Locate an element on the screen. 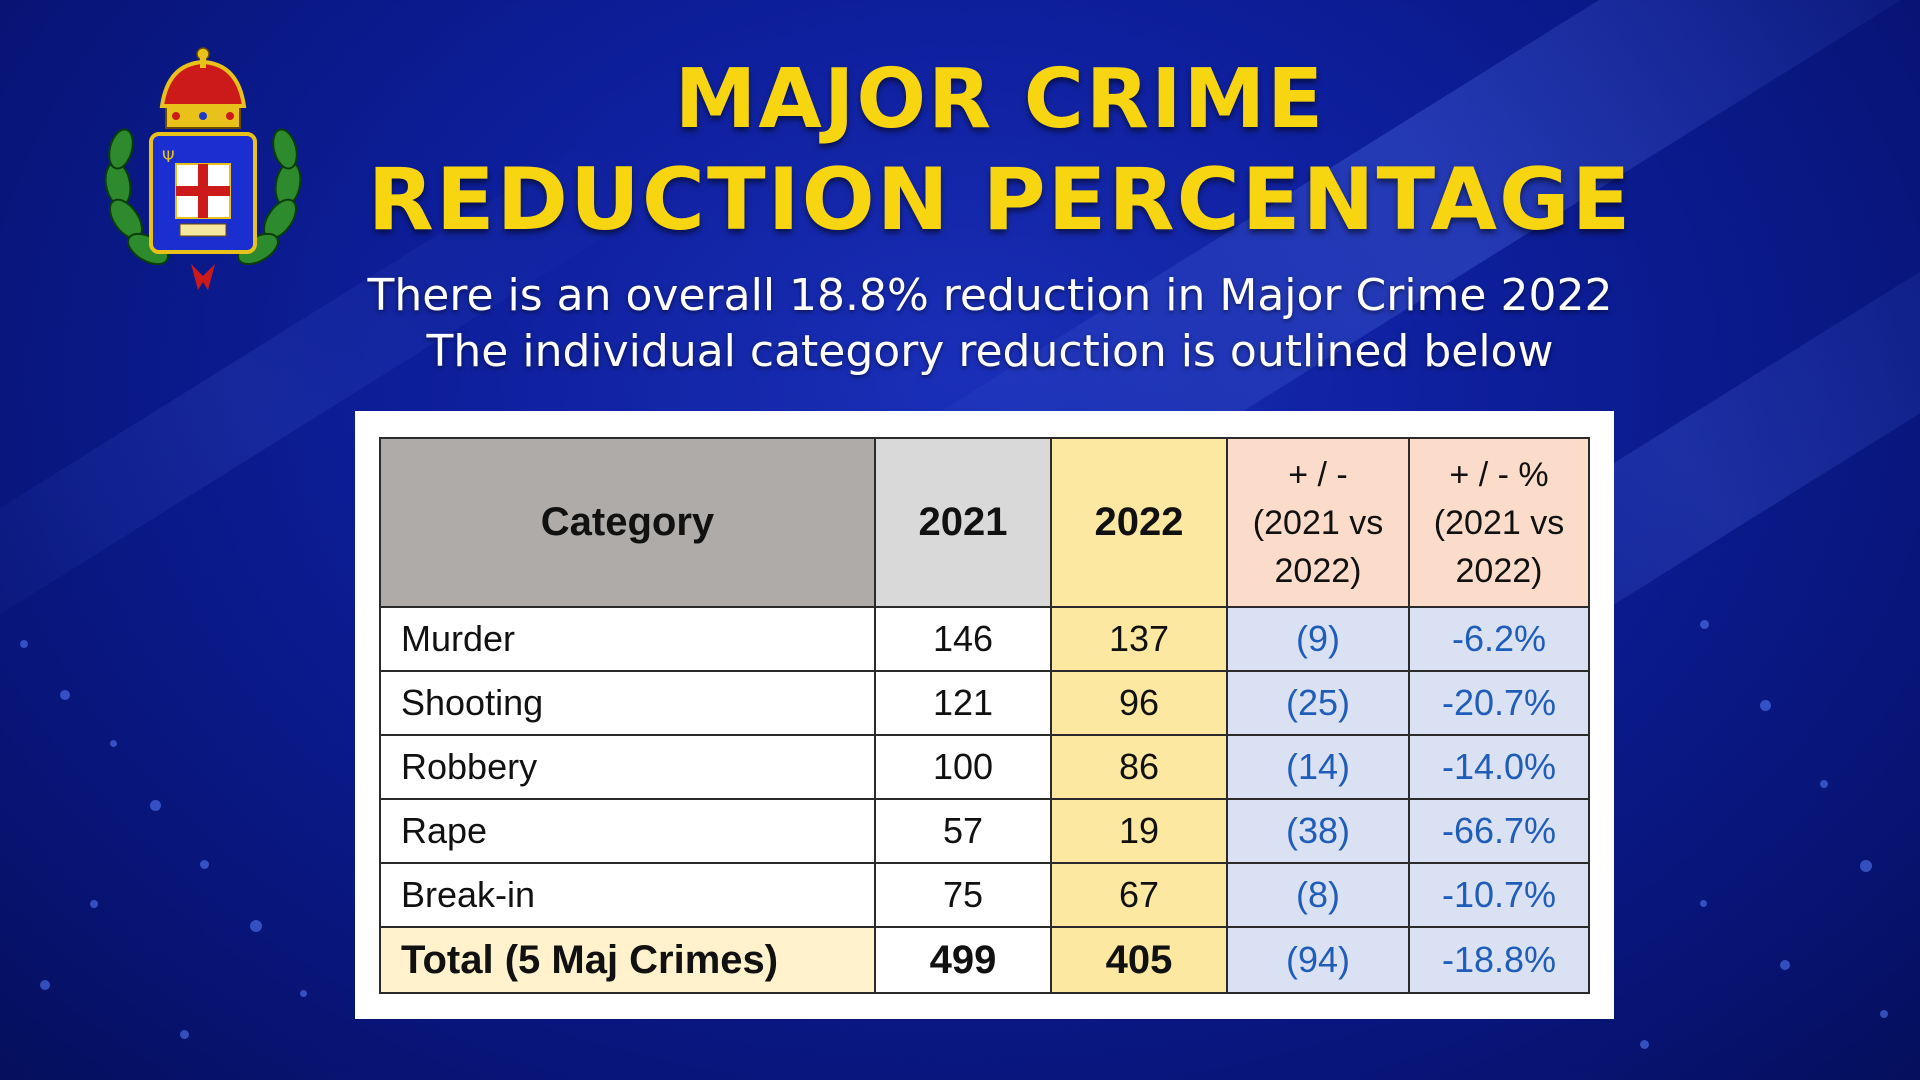 The height and width of the screenshot is (1080, 1920). table-row: Murder 146 137 (9) -6.2% is located at coordinates (984, 639).